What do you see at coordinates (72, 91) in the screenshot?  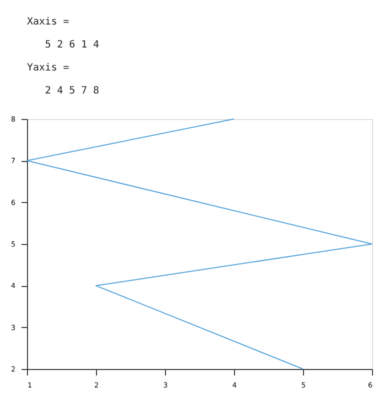 I see `text: 2 4 5 7 8` at bounding box center [72, 91].